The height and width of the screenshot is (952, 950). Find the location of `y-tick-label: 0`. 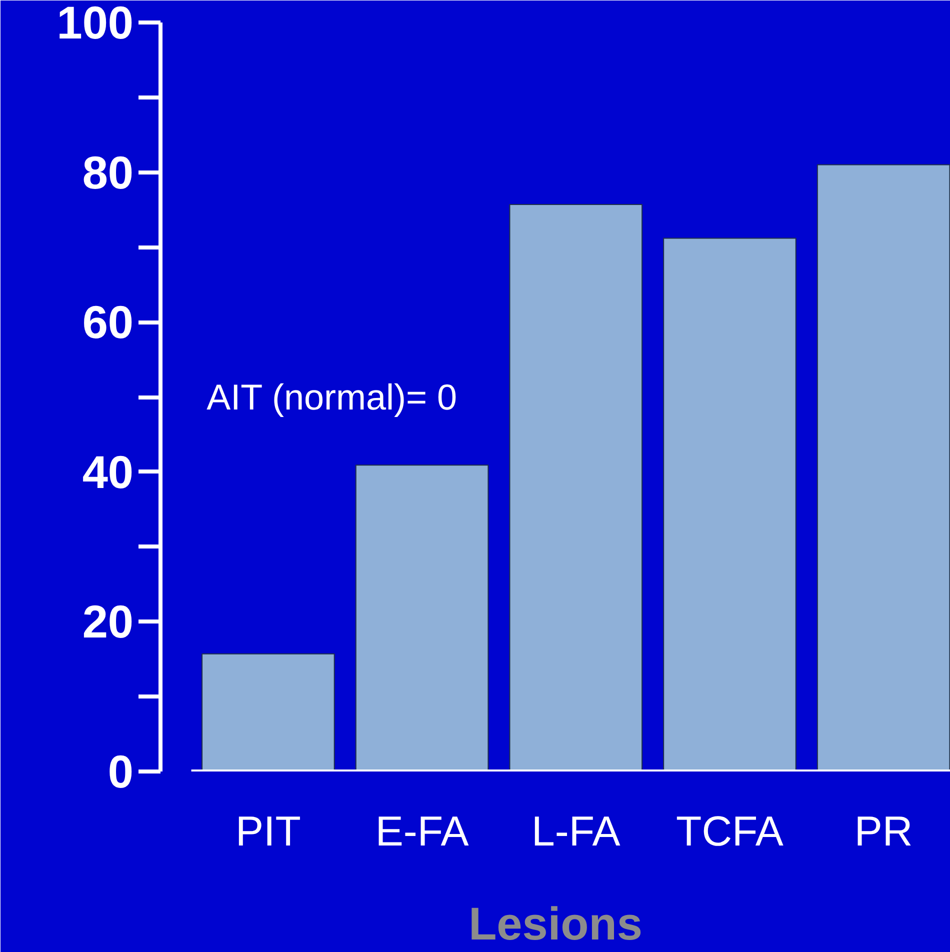

y-tick-label: 0 is located at coordinates (121, 772).